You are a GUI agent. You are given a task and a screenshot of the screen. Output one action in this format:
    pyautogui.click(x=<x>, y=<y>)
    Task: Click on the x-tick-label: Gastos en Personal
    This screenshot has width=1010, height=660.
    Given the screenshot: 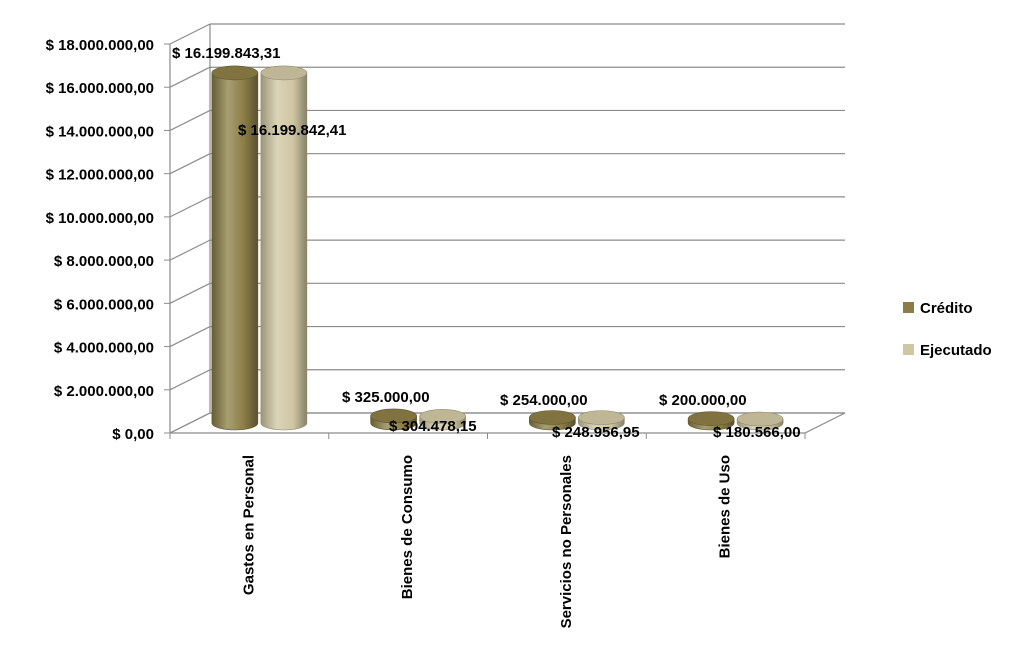 What is the action you would take?
    pyautogui.click(x=248, y=525)
    